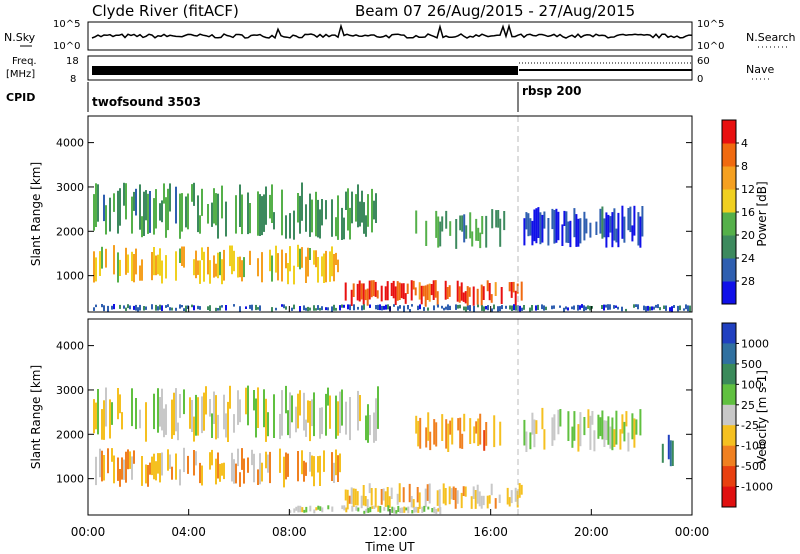 This screenshot has height=554, width=800. Describe the element at coordinates (66, 46) in the screenshot. I see `nsky-tick-low: 10^0` at that location.